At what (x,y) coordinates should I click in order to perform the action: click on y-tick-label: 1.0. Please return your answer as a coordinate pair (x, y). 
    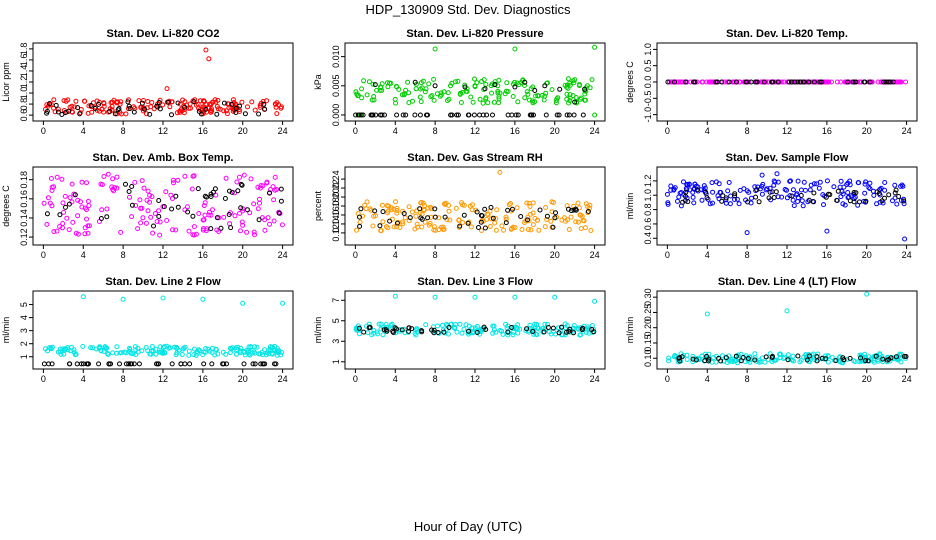
    Looking at the image, I should click on (648, 49).